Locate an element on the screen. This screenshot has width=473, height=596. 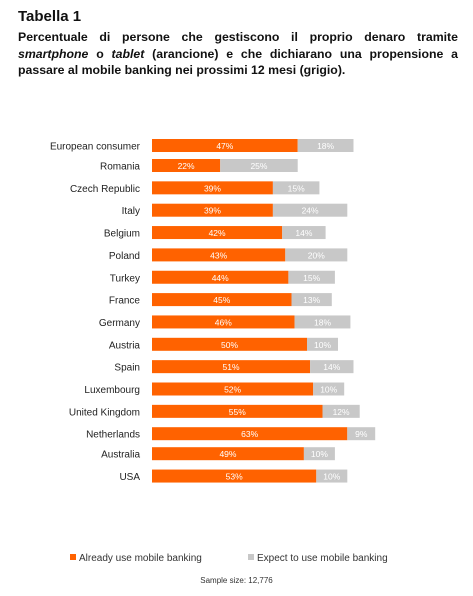
value-label-already-netherlands: 63% is located at coordinates (249, 434).